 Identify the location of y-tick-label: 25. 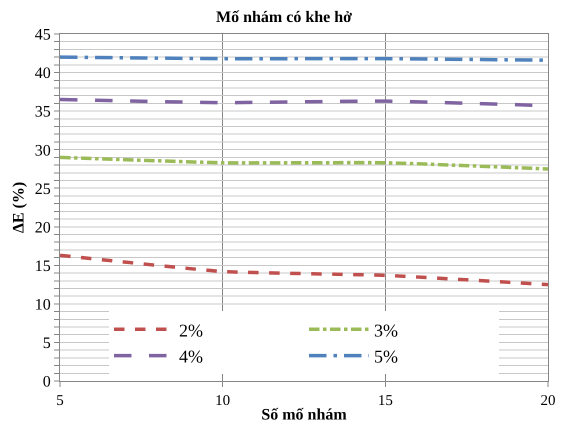
(42, 189).